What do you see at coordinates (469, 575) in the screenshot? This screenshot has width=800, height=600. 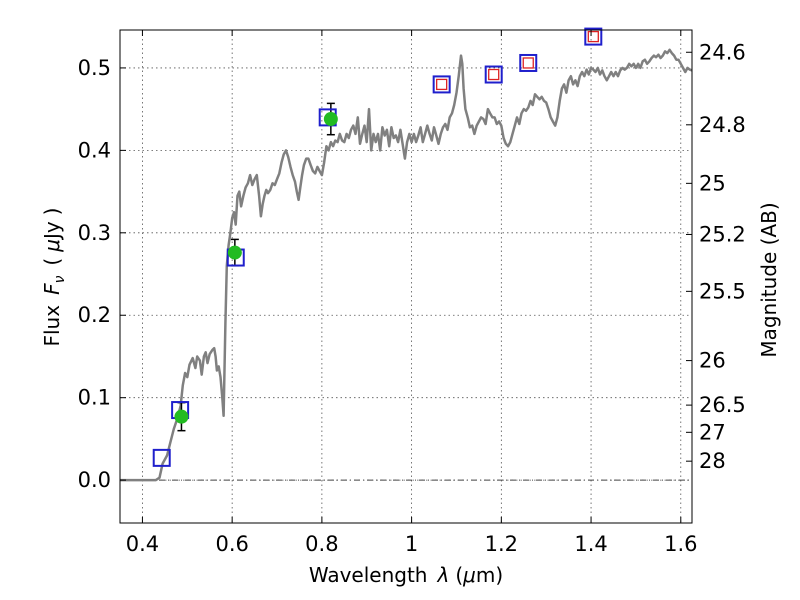 I see `x-axis-label-unit-mu: μ` at bounding box center [469, 575].